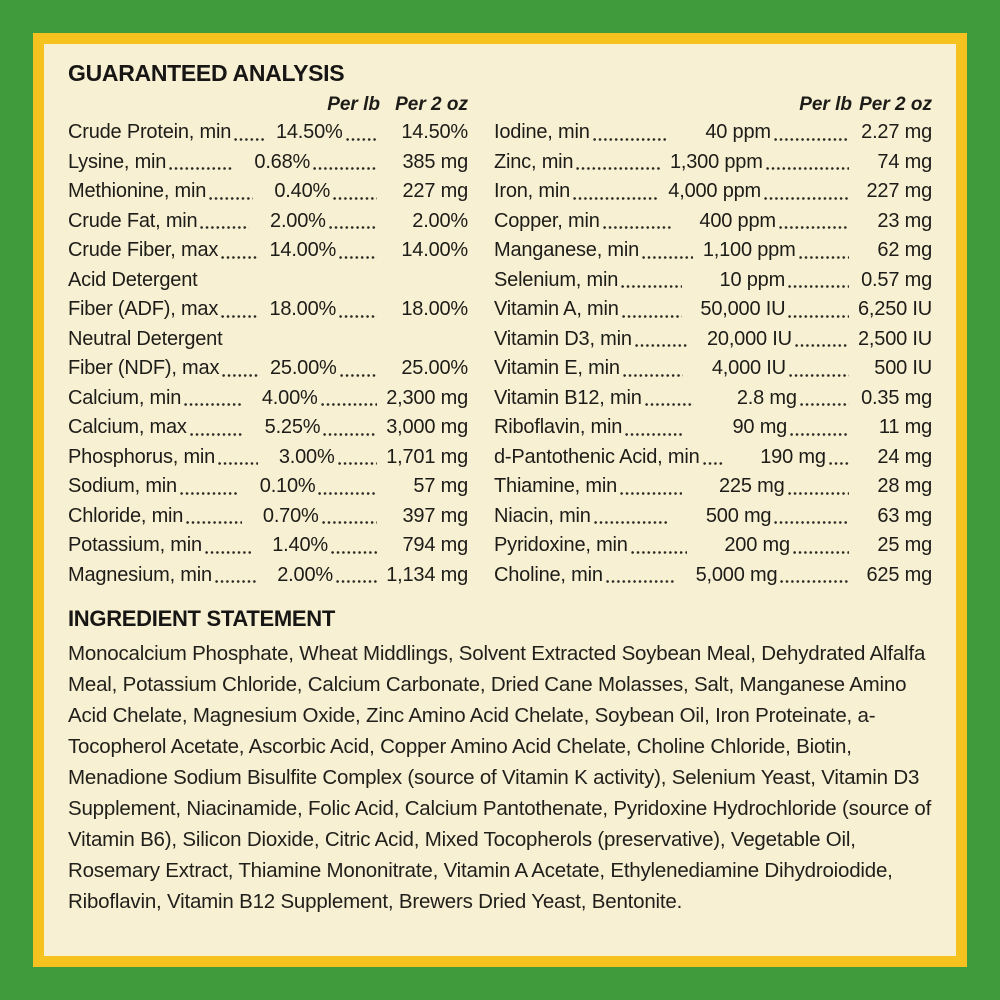  What do you see at coordinates (905, 161) in the screenshot?
I see `per-2oz-value: 74 mg` at bounding box center [905, 161].